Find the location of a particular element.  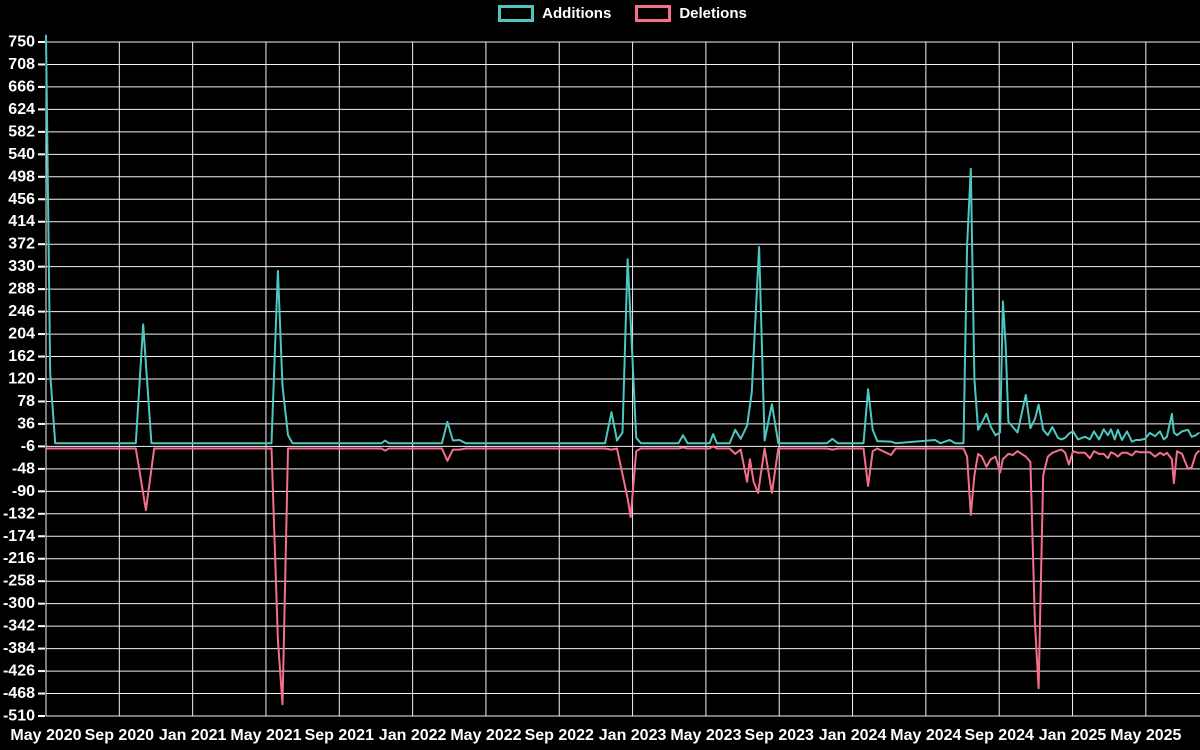

y-tick-label: 162 is located at coordinates (21, 356).